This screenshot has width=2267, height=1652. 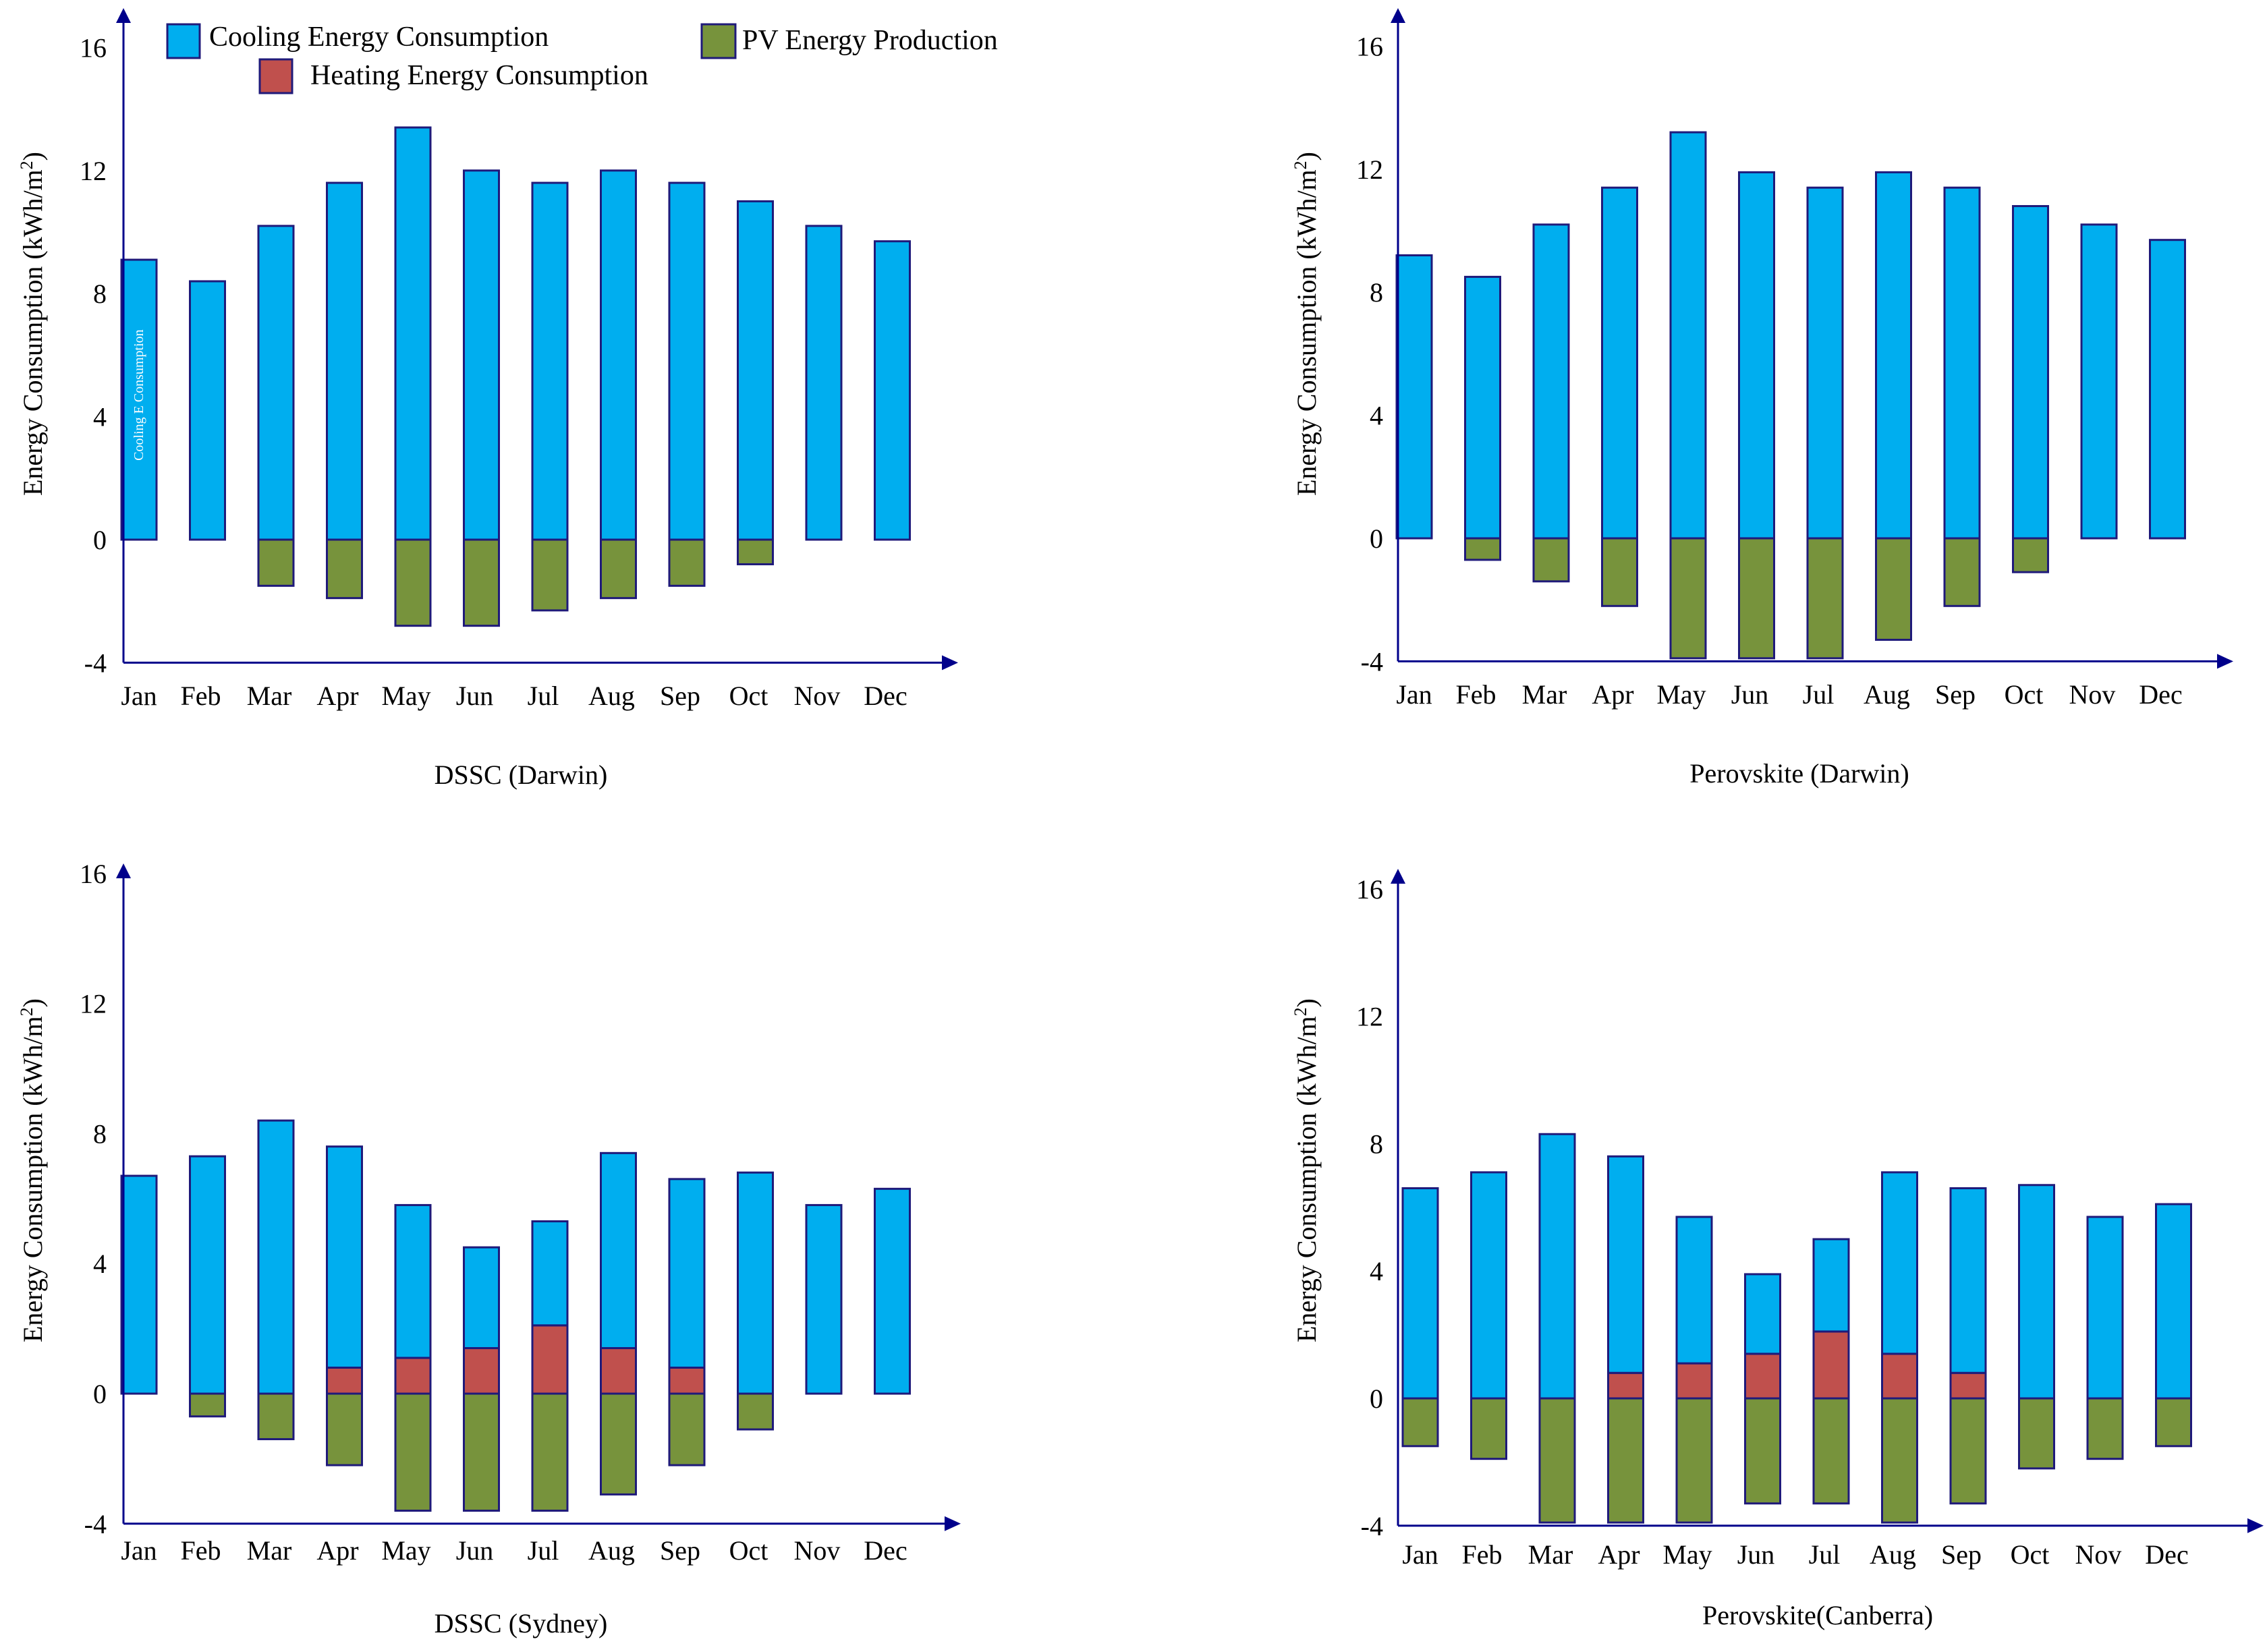 What do you see at coordinates (1762, 1376) in the screenshot?
I see `bar-heating-jun` at bounding box center [1762, 1376].